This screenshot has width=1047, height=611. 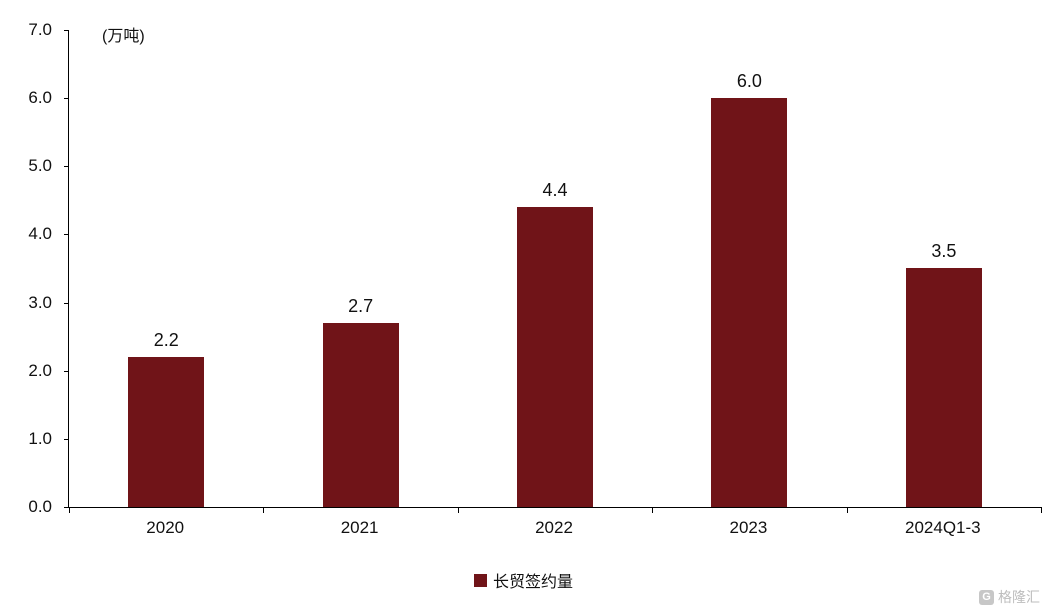 I want to click on bar-value-label: 2.7, so click(x=361, y=306).